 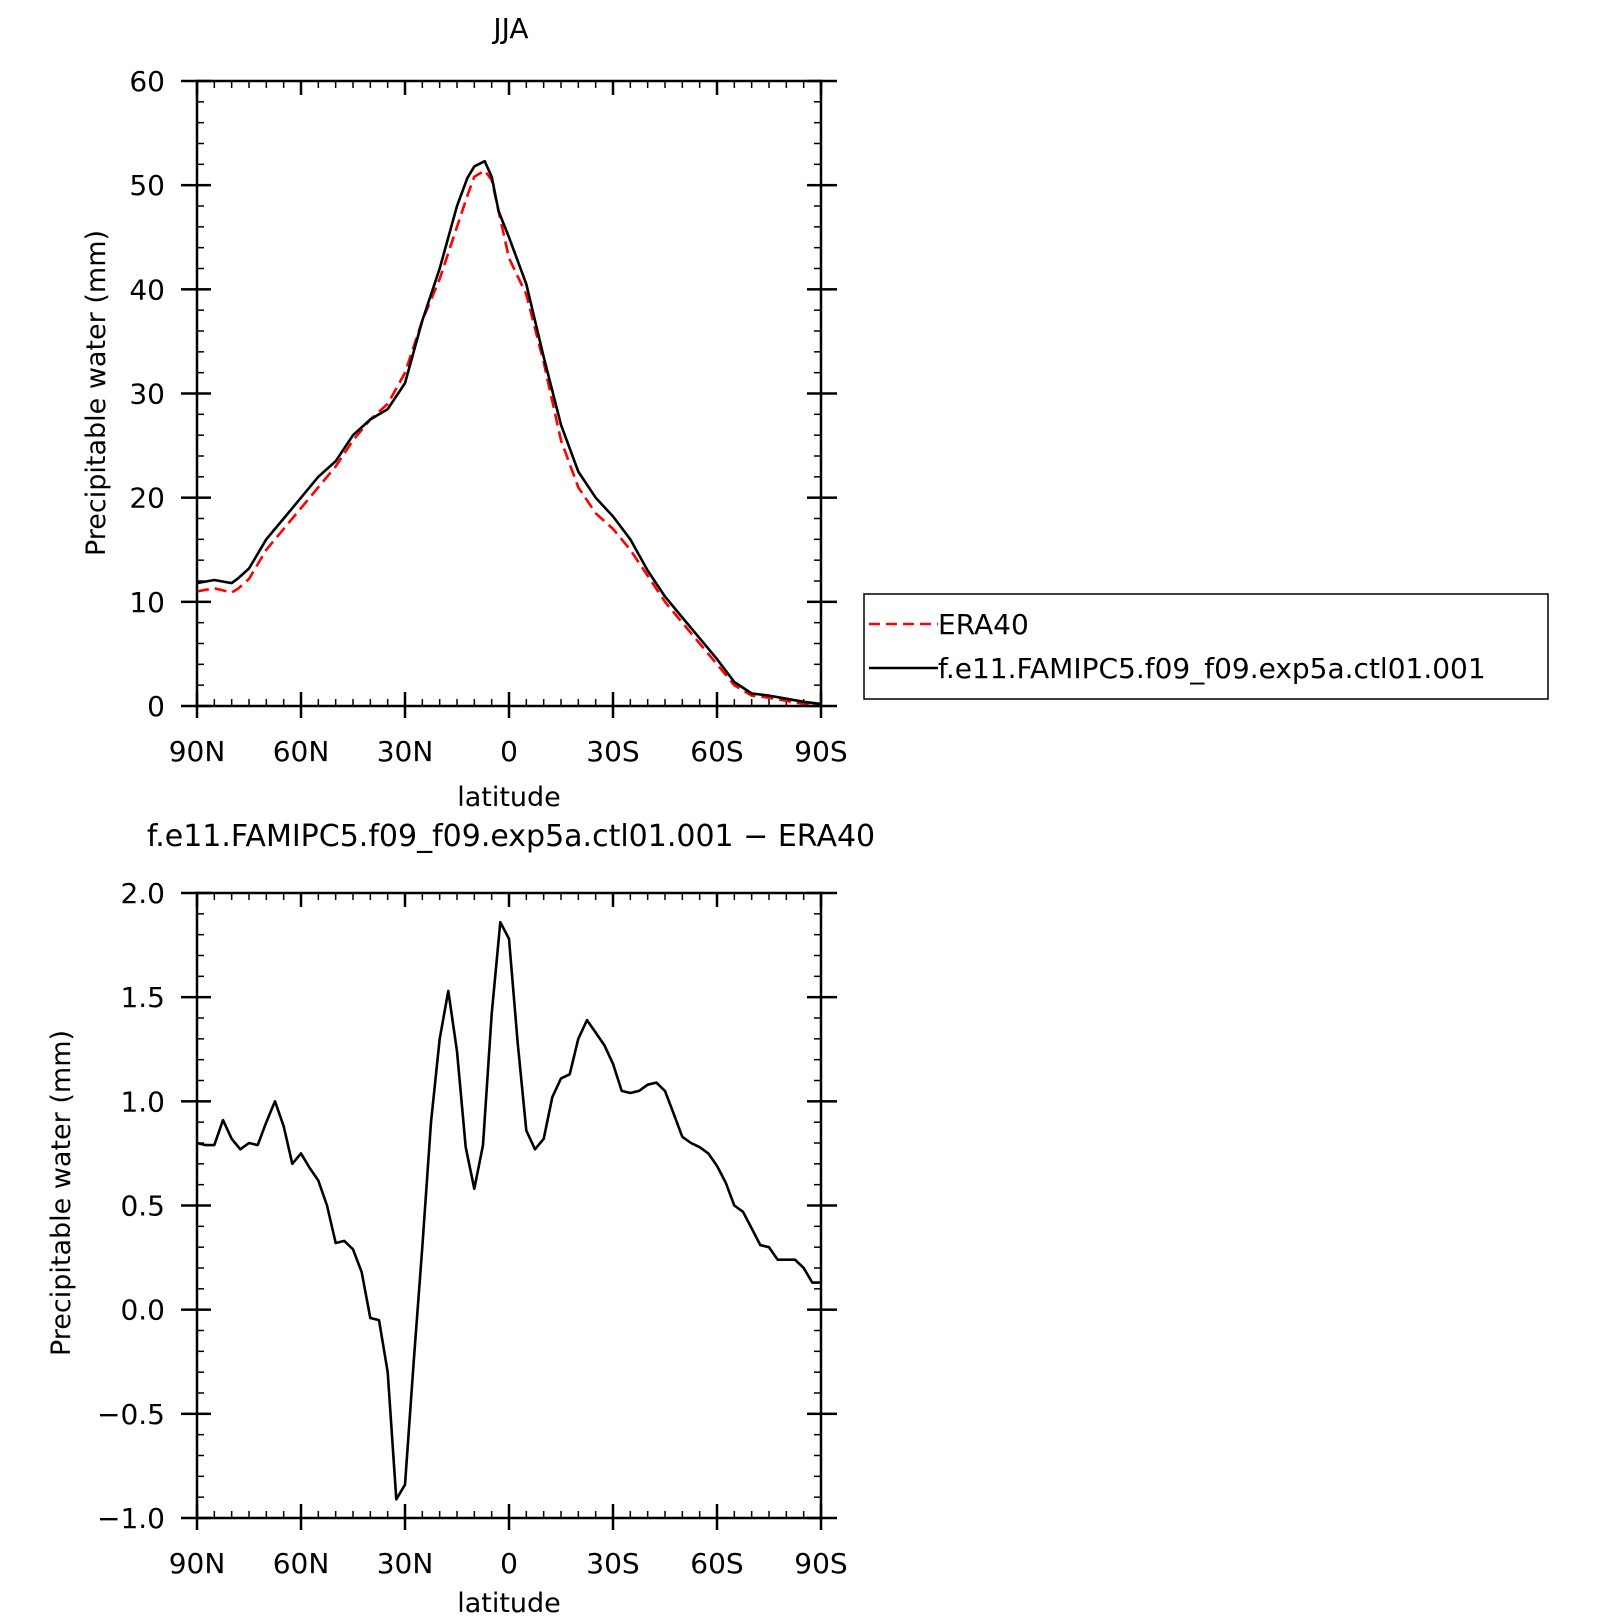 What do you see at coordinates (197, 751) in the screenshot?
I see `top-x-tick-label: 90N` at bounding box center [197, 751].